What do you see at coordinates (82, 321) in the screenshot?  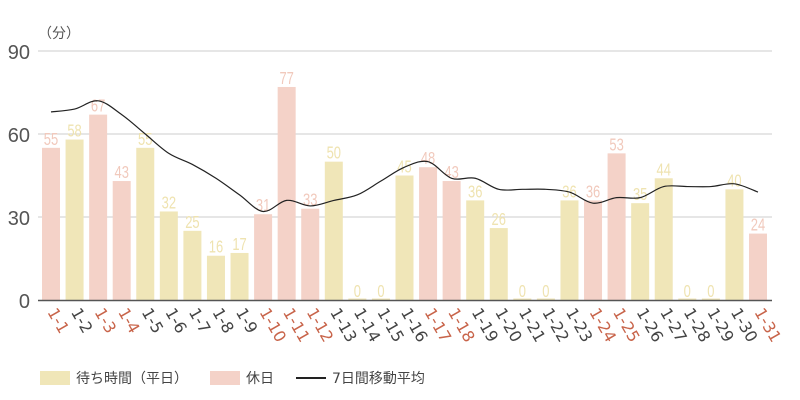 I see `x-tick-label: 1-2` at bounding box center [82, 321].